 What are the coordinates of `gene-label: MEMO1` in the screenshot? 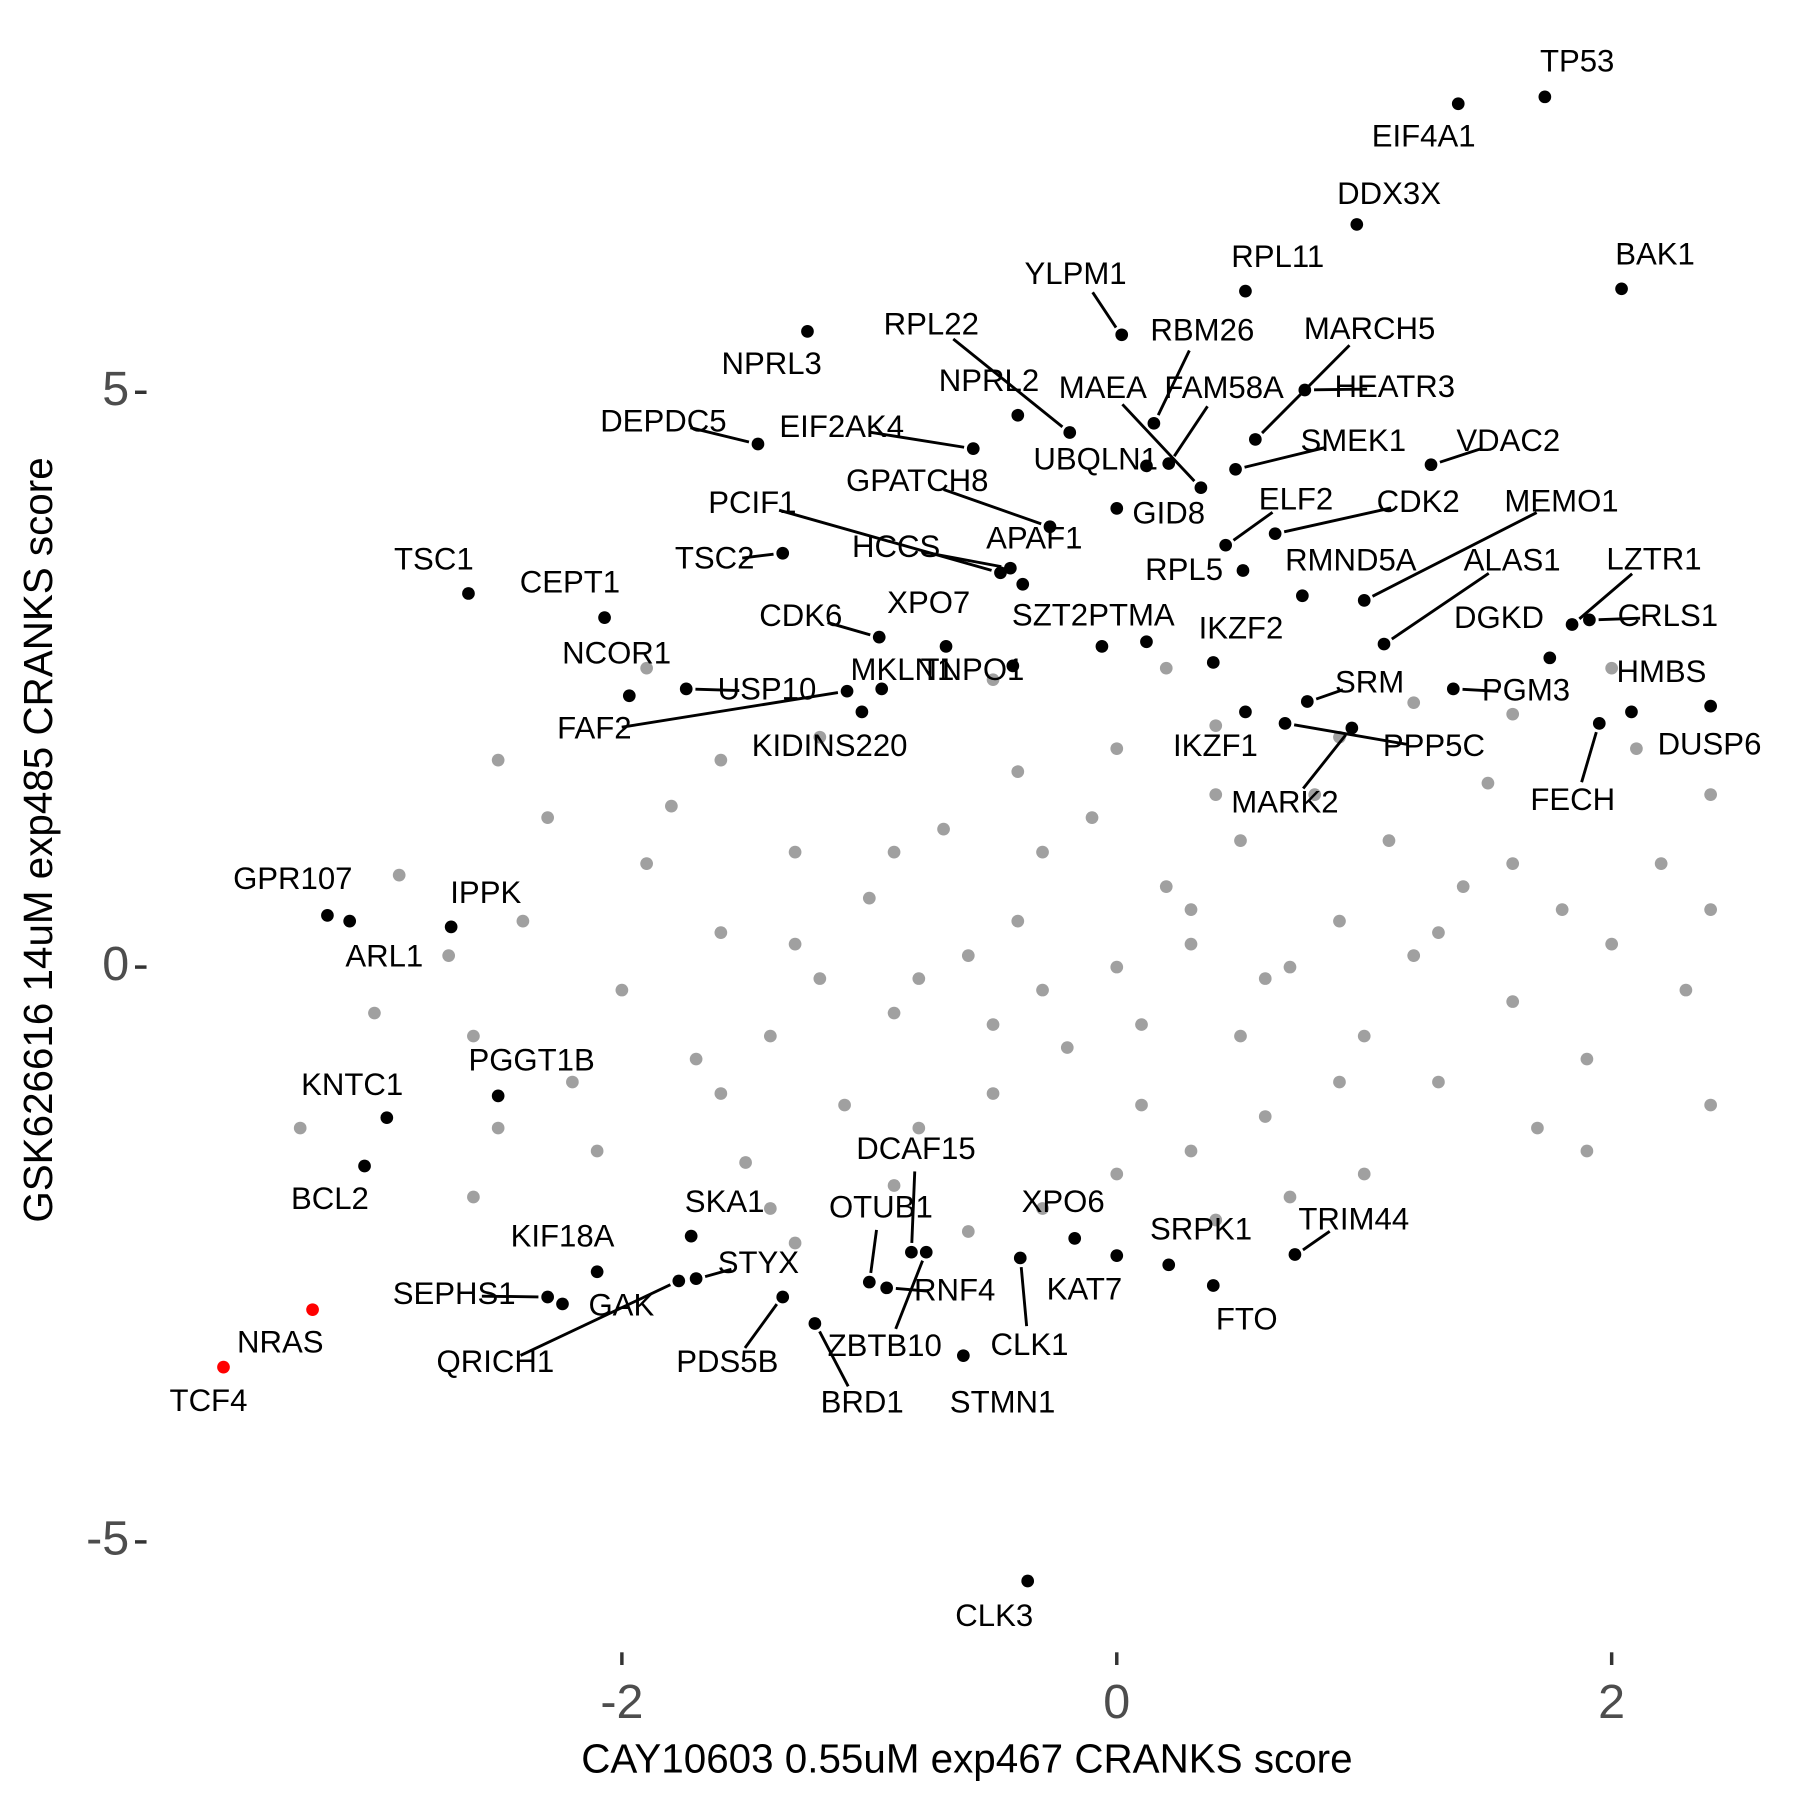 It's located at (1561, 501).